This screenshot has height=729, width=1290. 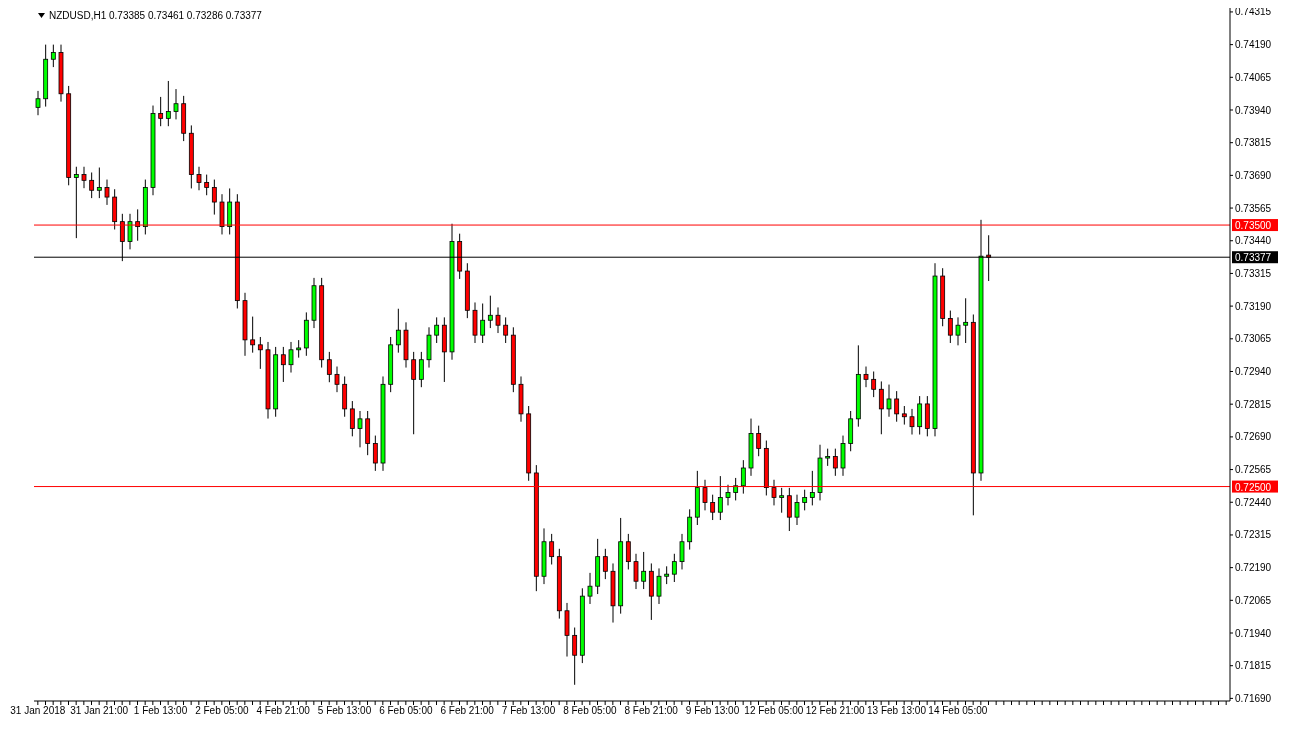 What do you see at coordinates (1253, 535) in the screenshot?
I see `y-tick-label: 0.72315` at bounding box center [1253, 535].